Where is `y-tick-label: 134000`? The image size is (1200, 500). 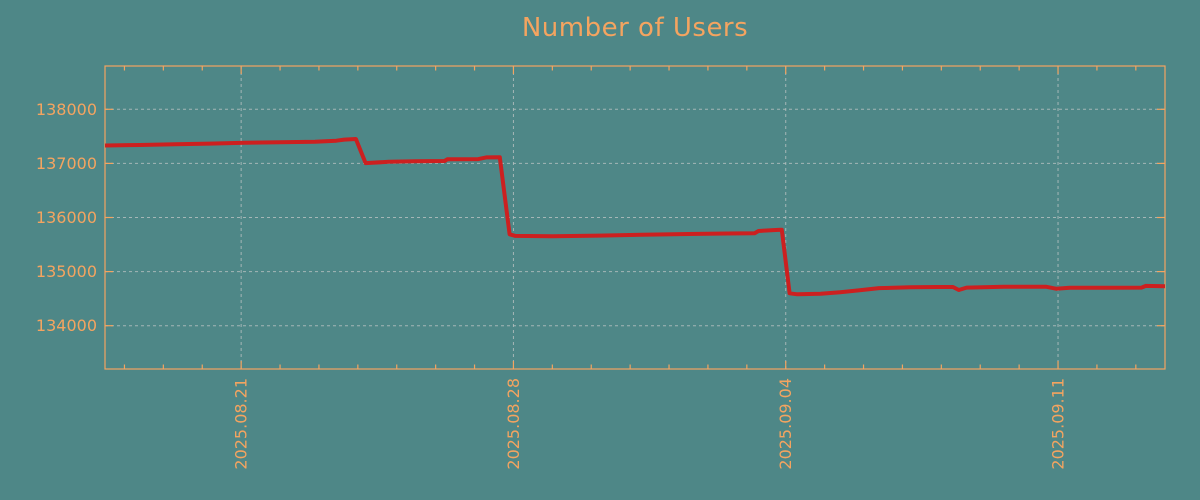 y-tick-label: 134000 is located at coordinates (66, 325).